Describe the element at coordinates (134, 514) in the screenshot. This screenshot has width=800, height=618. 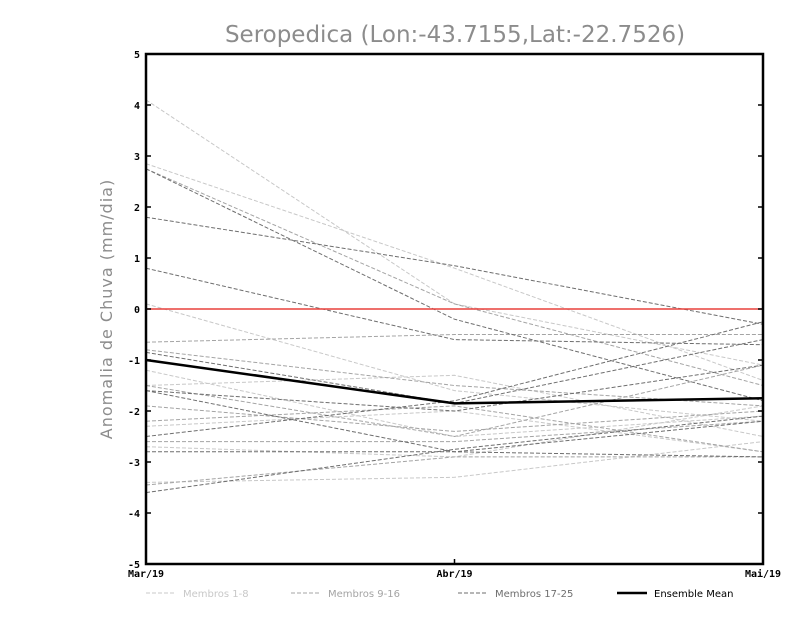
I see `y-tick-label: -4` at that location.